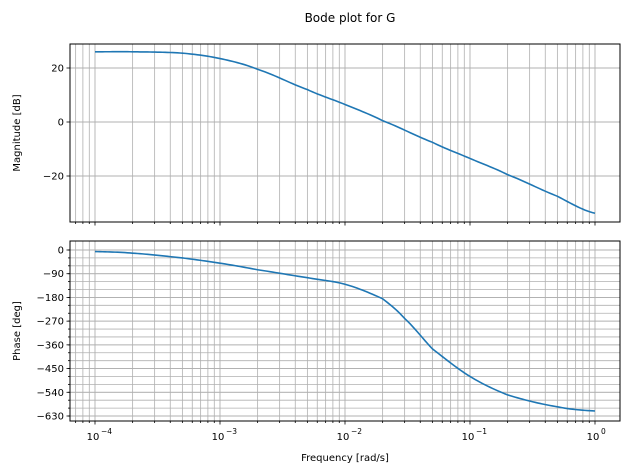 Image resolution: width=630 pixels, height=475 pixels. What do you see at coordinates (50, 322) in the screenshot?
I see `y-tick-label: −270` at bounding box center [50, 322].